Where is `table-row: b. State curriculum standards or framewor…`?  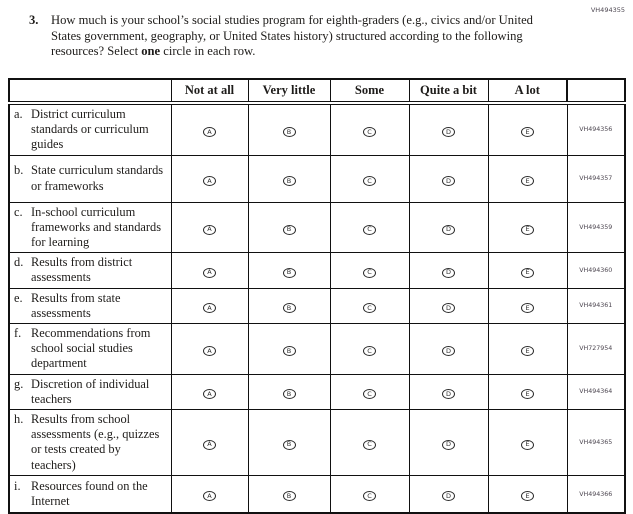 table-row: b. State curriculum standards or framewor… is located at coordinates (317, 178).